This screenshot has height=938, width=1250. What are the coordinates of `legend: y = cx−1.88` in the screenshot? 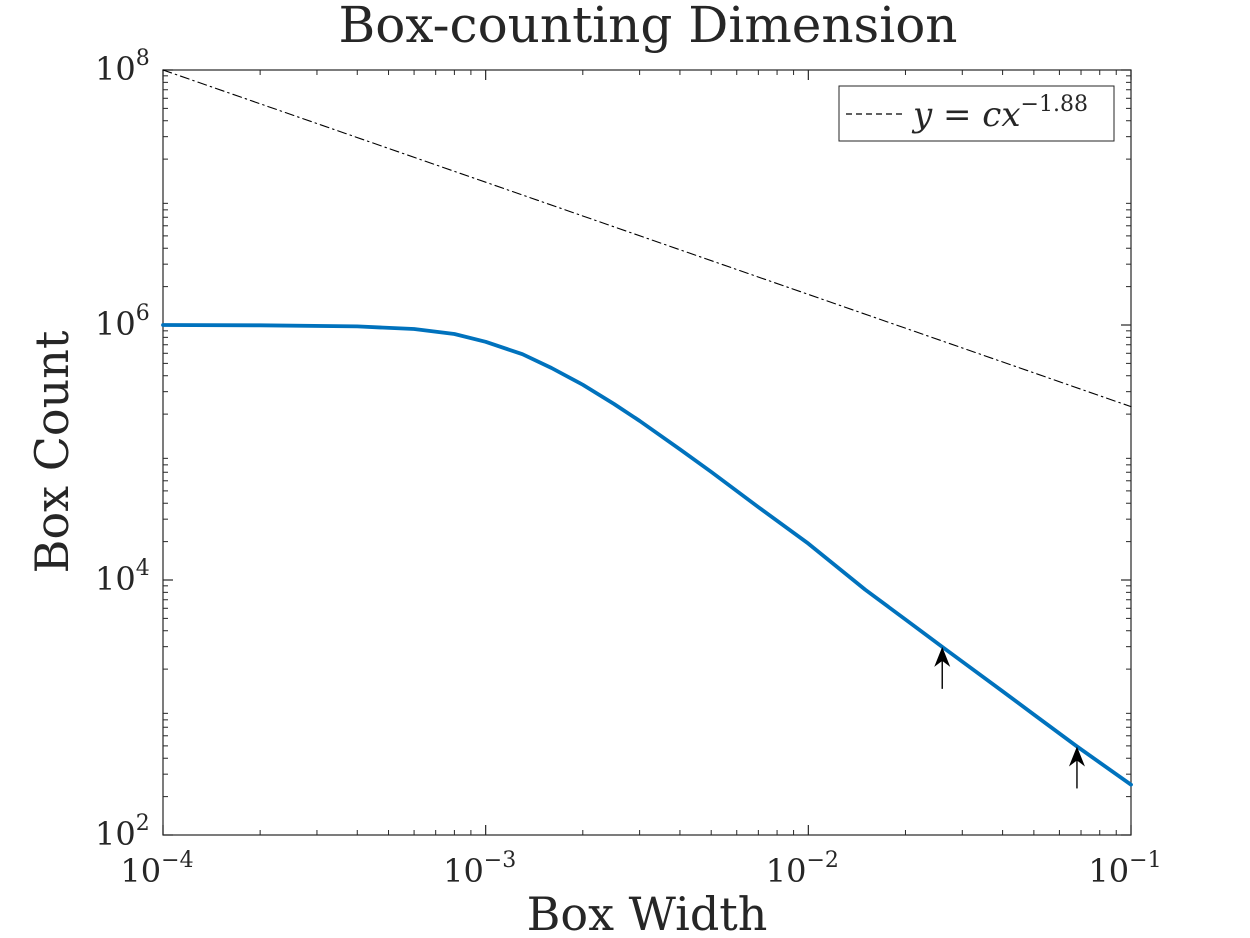 It's located at (976, 113).